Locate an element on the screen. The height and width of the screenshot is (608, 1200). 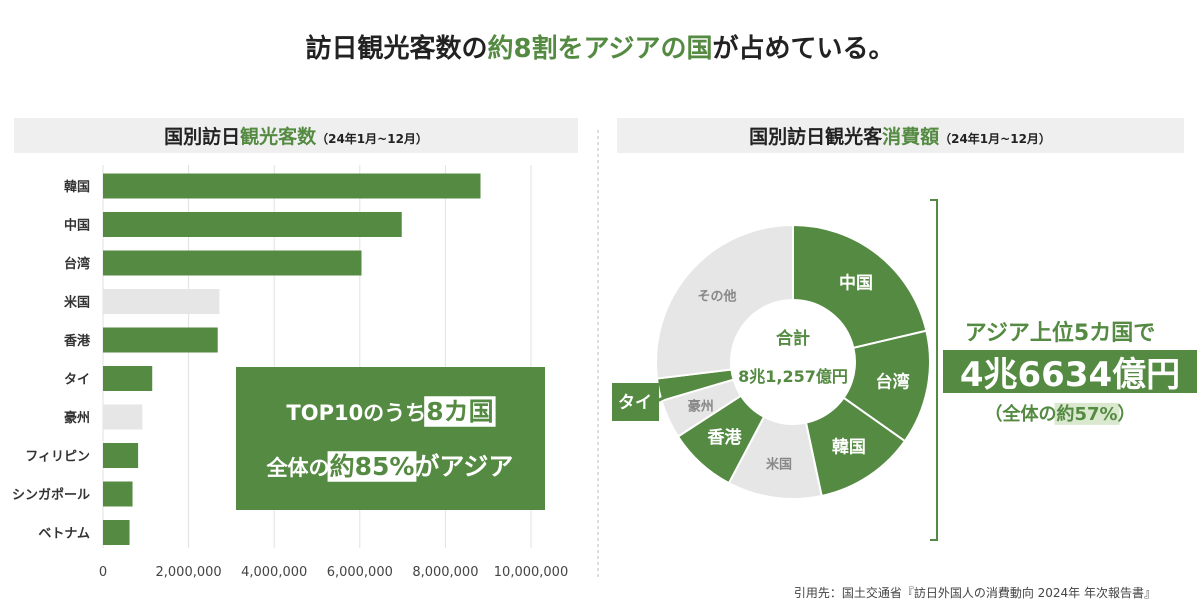
callout-text: がアジア is located at coordinates (463, 466).